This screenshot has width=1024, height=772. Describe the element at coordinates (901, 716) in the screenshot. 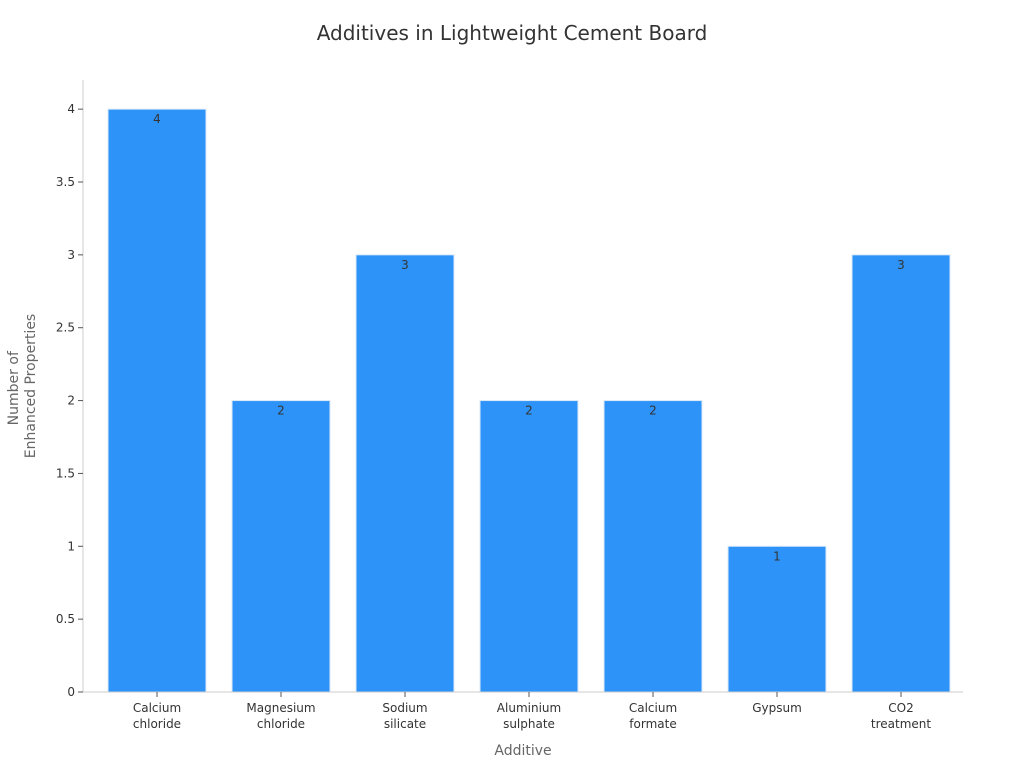

I see `x-tick-label: CO2 treatment` at that location.